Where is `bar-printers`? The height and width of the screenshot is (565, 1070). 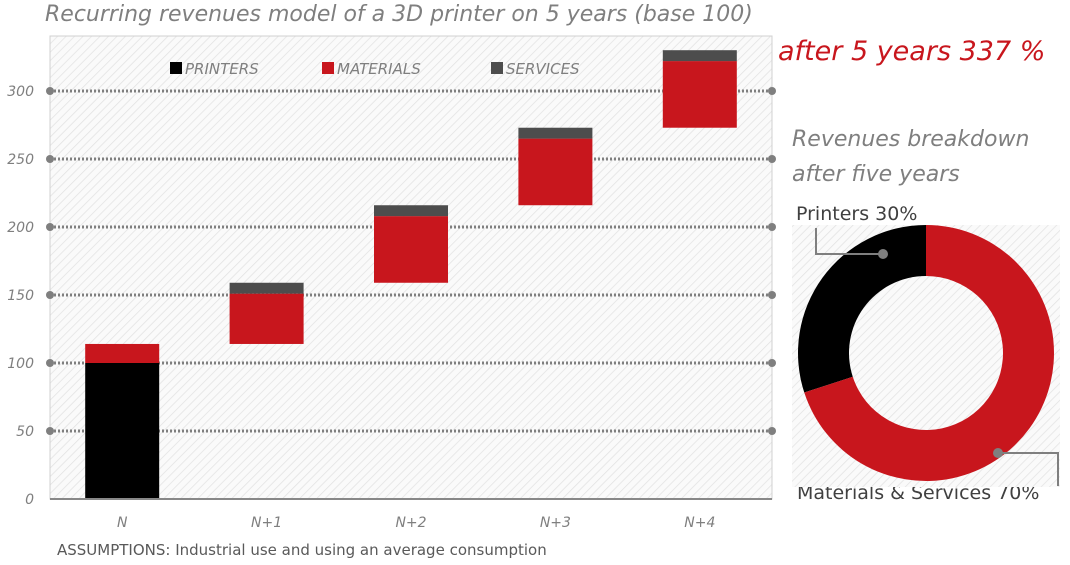
bar-printers is located at coordinates (122, 431).